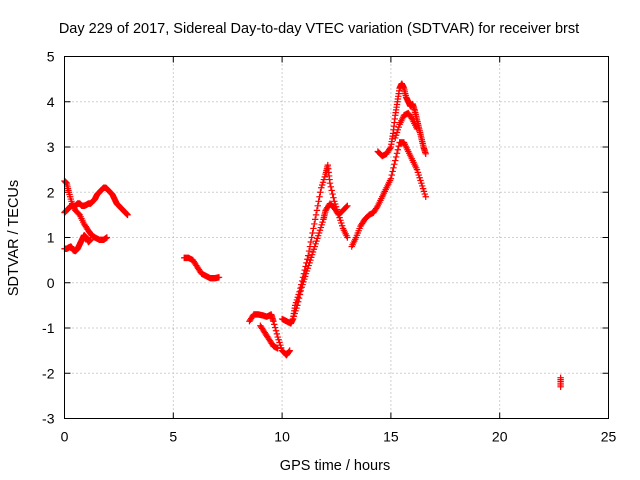 This screenshot has width=640, height=480. I want to click on x-axis-label: GPS time / hours, so click(335, 466).